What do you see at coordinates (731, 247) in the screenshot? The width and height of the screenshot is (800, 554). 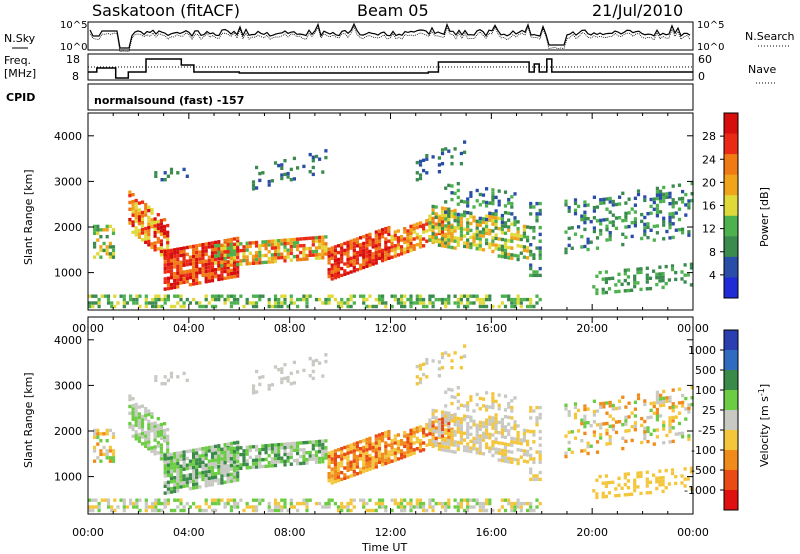 I see `colorbar-swatch` at bounding box center [731, 247].